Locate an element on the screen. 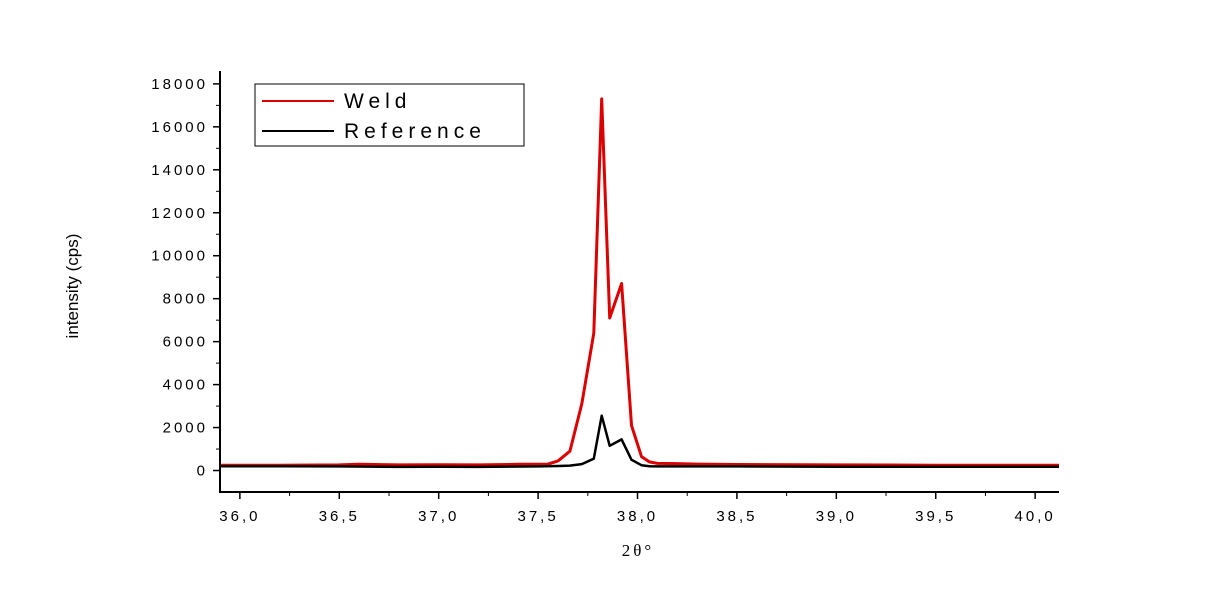 The image size is (1231, 592). legend-label-reference: Reference is located at coordinates (415, 131).